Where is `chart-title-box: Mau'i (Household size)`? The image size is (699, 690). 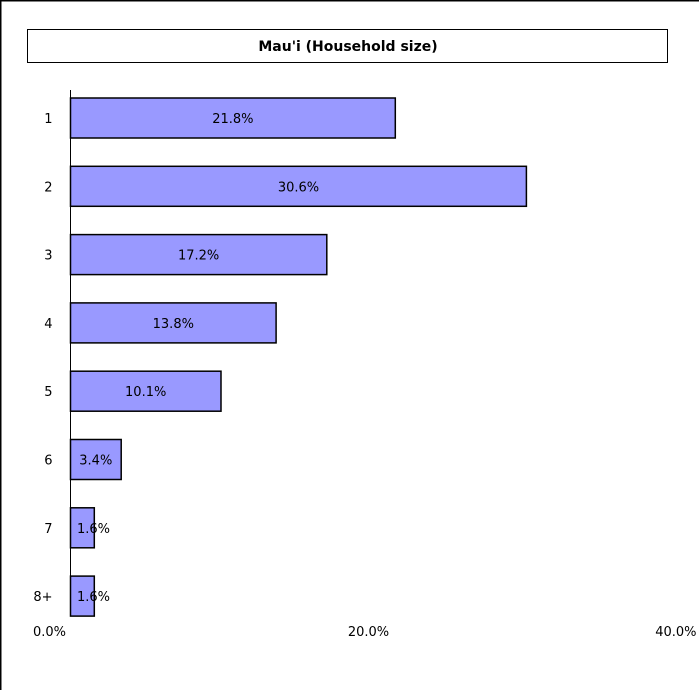 chart-title-box: Mau'i (Household size) is located at coordinates (347, 46).